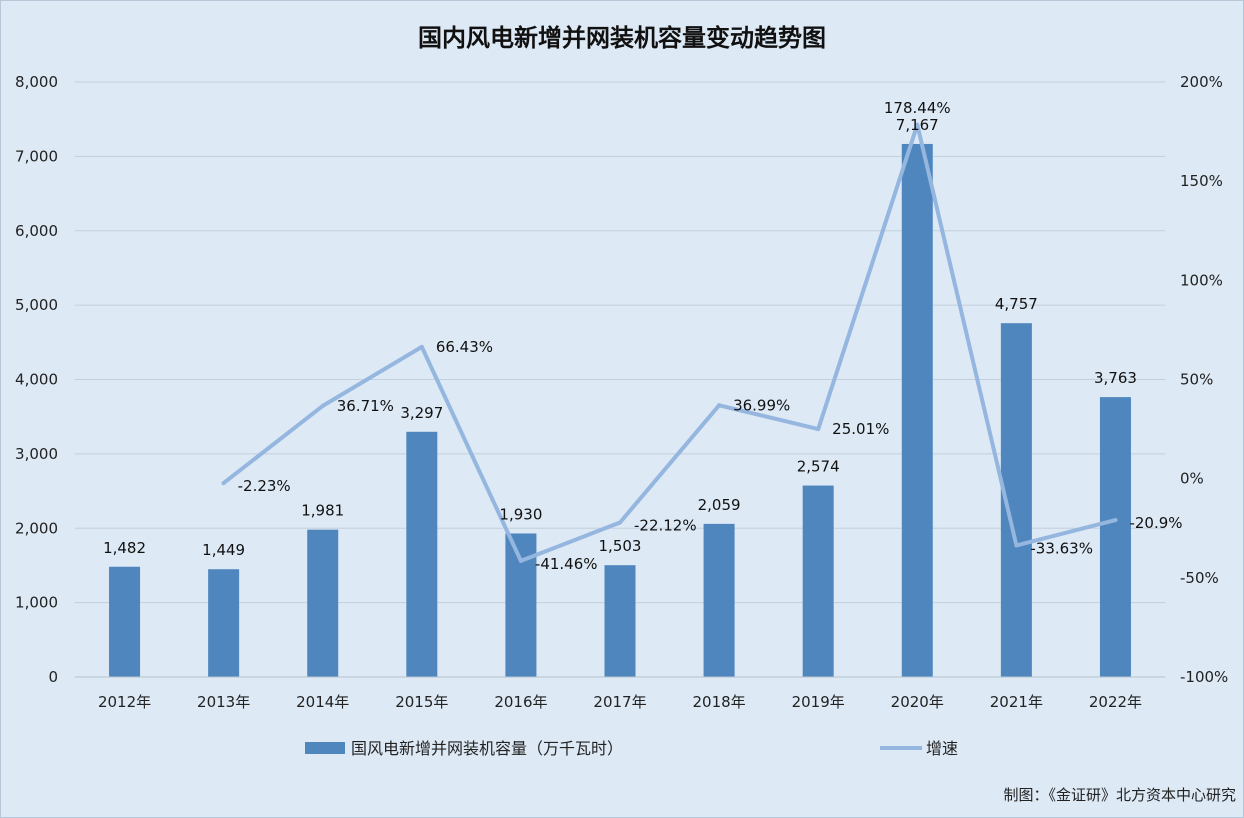  What do you see at coordinates (1115, 378) in the screenshot?
I see `bar-value-label: 3,763` at bounding box center [1115, 378].